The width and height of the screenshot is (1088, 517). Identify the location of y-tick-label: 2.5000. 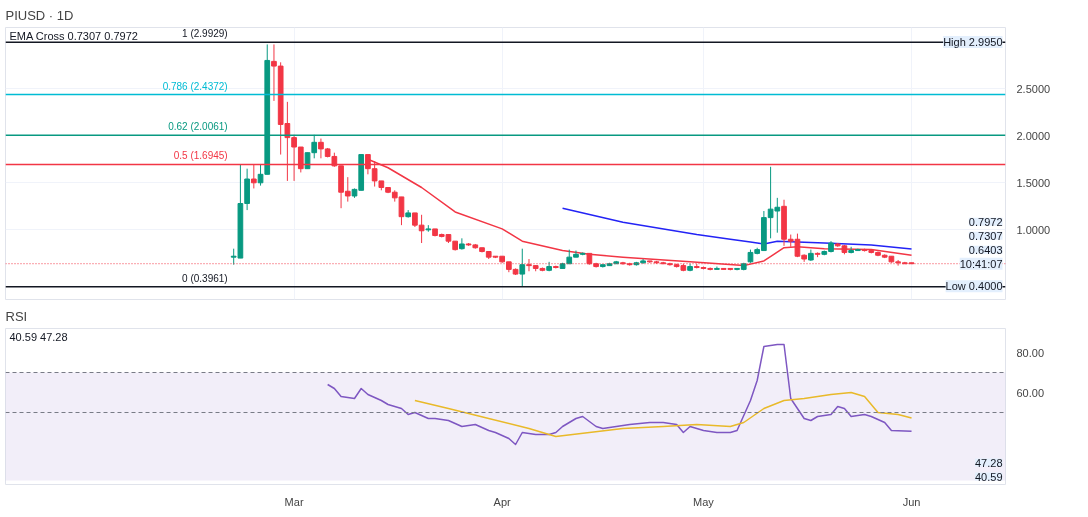
(1033, 88).